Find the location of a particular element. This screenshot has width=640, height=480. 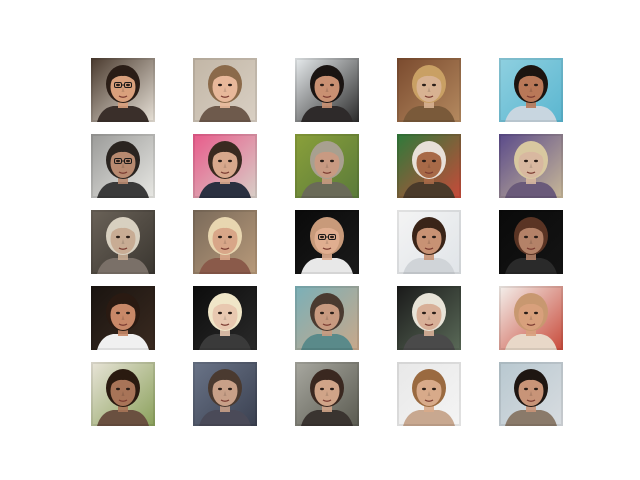

face-image-r5-c3 is located at coordinates (327, 394).